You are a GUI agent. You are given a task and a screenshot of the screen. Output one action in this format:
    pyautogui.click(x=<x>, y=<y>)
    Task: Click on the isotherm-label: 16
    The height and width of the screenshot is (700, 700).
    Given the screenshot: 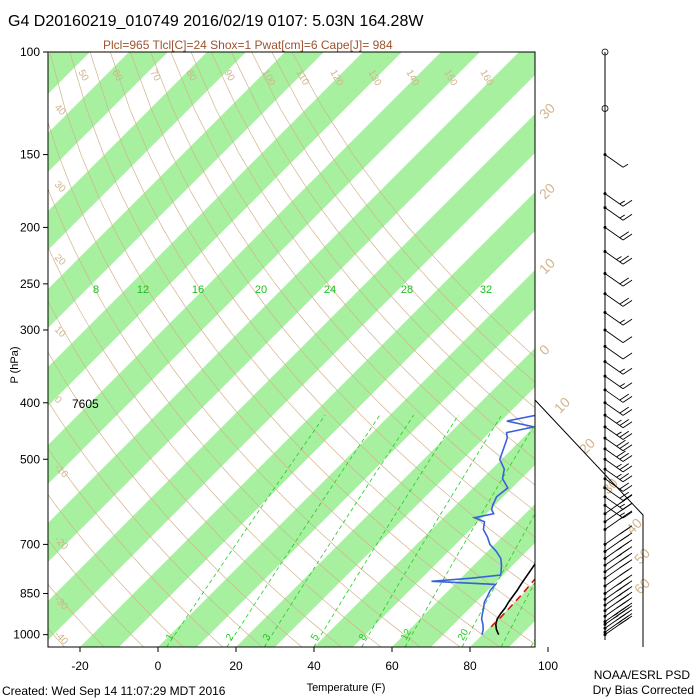 What is the action you would take?
    pyautogui.click(x=198, y=290)
    